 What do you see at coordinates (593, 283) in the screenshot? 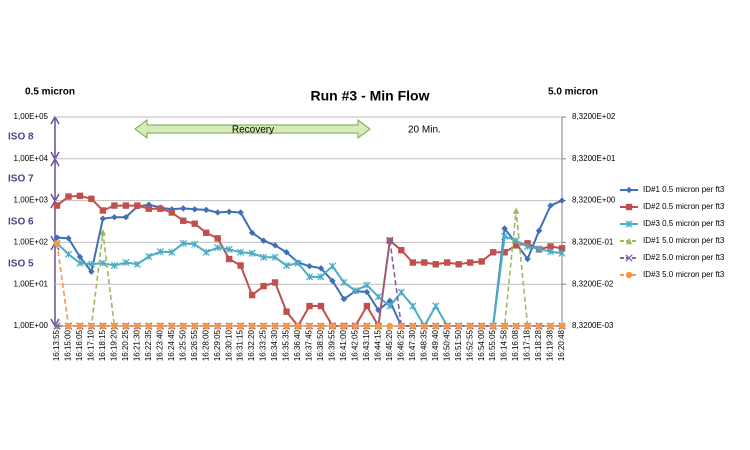
I see `y2-tick-label: 8,3200E-02` at bounding box center [593, 283].